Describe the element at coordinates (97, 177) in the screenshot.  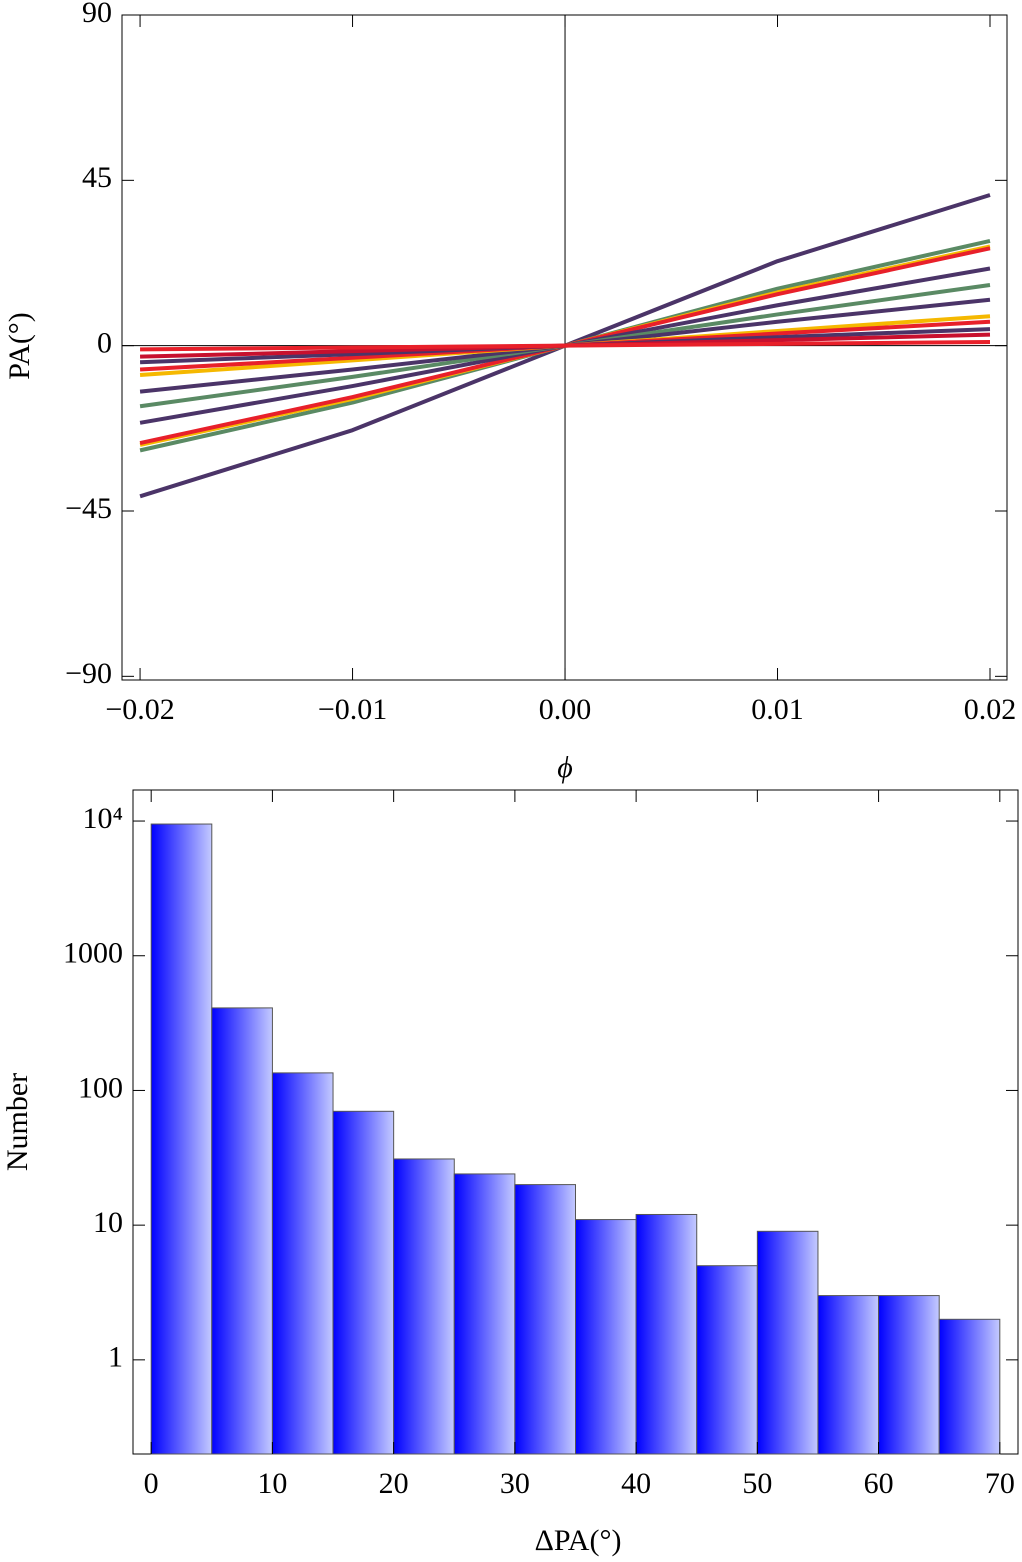
I see `y-tick-label: 45` at that location.